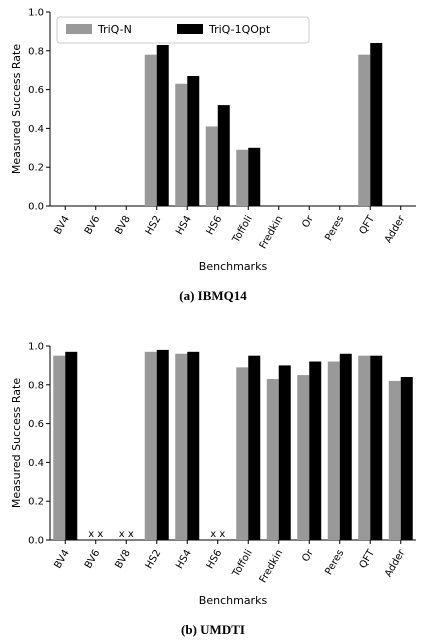 The image size is (426, 640). I want to click on caption-b: (b) UMDTI, so click(213, 629).